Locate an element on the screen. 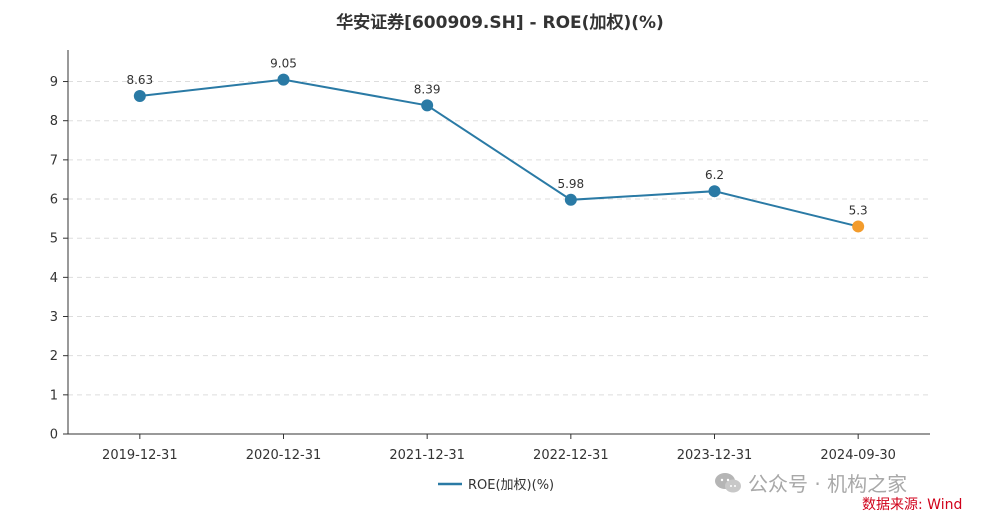  data-label: 5.98 is located at coordinates (570, 184).